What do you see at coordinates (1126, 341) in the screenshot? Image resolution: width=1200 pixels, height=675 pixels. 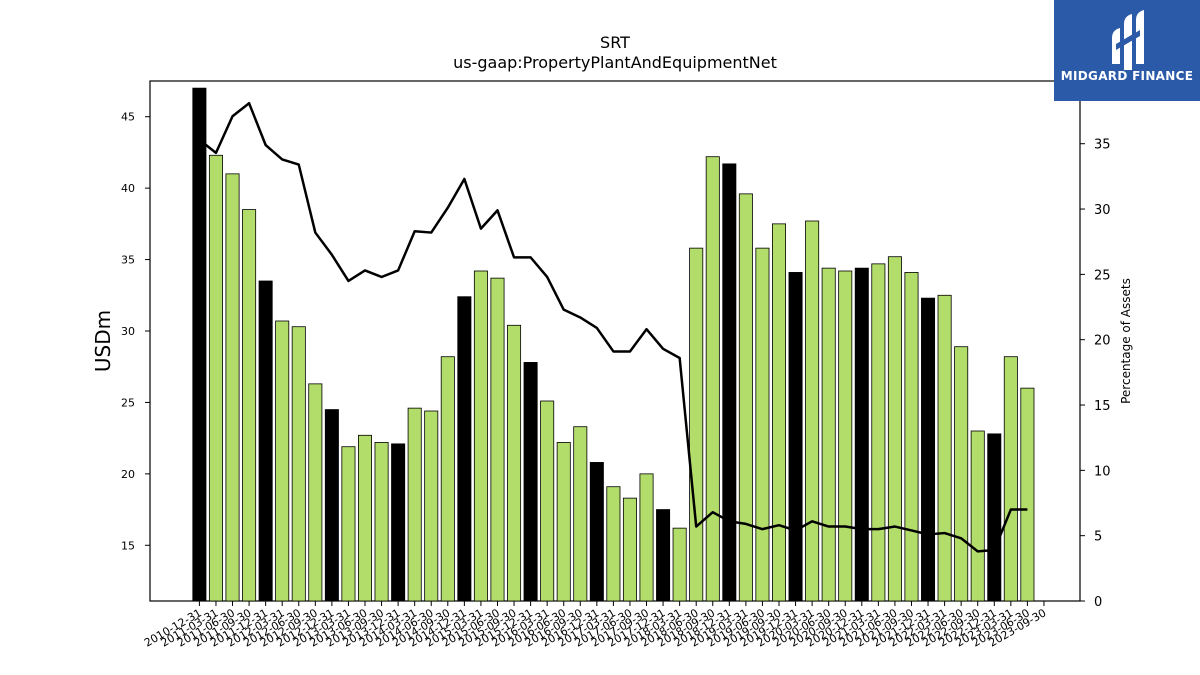 I see `y2-axis-label: Percentage of Assets` at bounding box center [1126, 341].